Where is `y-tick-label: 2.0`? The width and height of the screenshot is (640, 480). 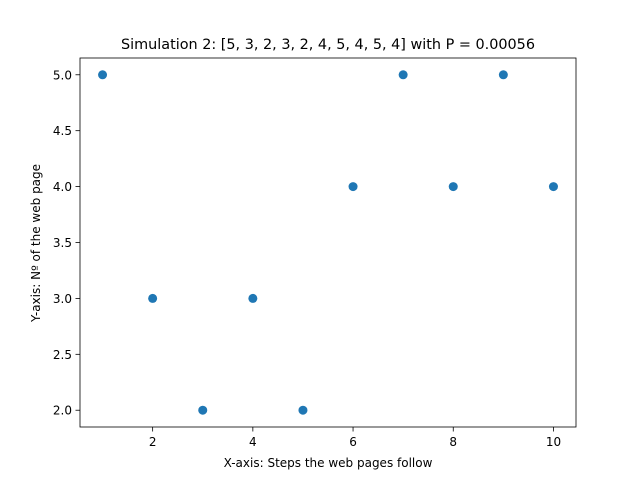
y-tick-label: 2.0 is located at coordinates (62, 411).